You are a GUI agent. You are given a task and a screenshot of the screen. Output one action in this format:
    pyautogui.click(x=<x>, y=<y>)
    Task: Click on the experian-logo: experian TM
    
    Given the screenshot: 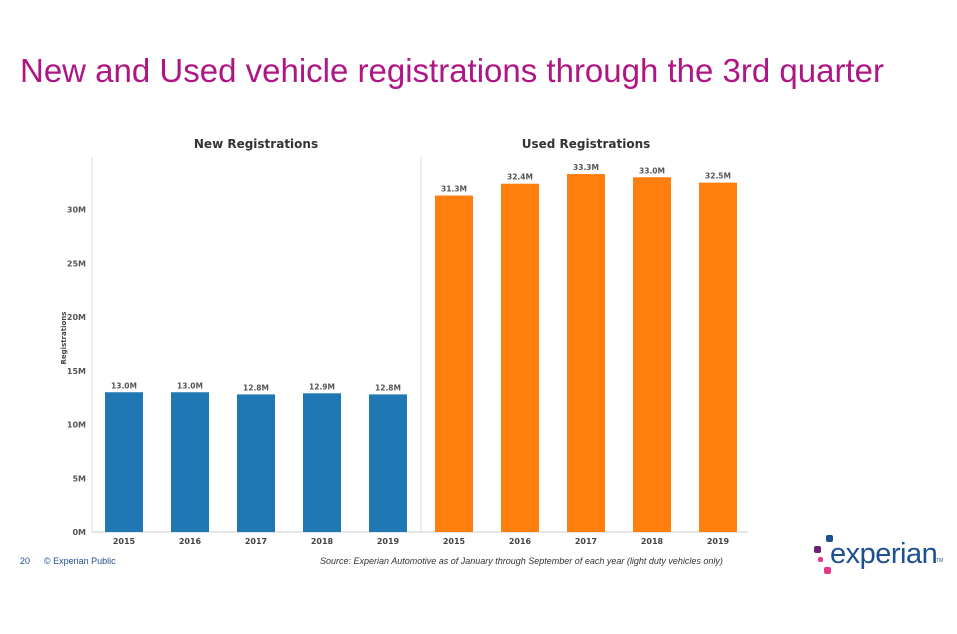 What is the action you would take?
    pyautogui.click(x=879, y=557)
    